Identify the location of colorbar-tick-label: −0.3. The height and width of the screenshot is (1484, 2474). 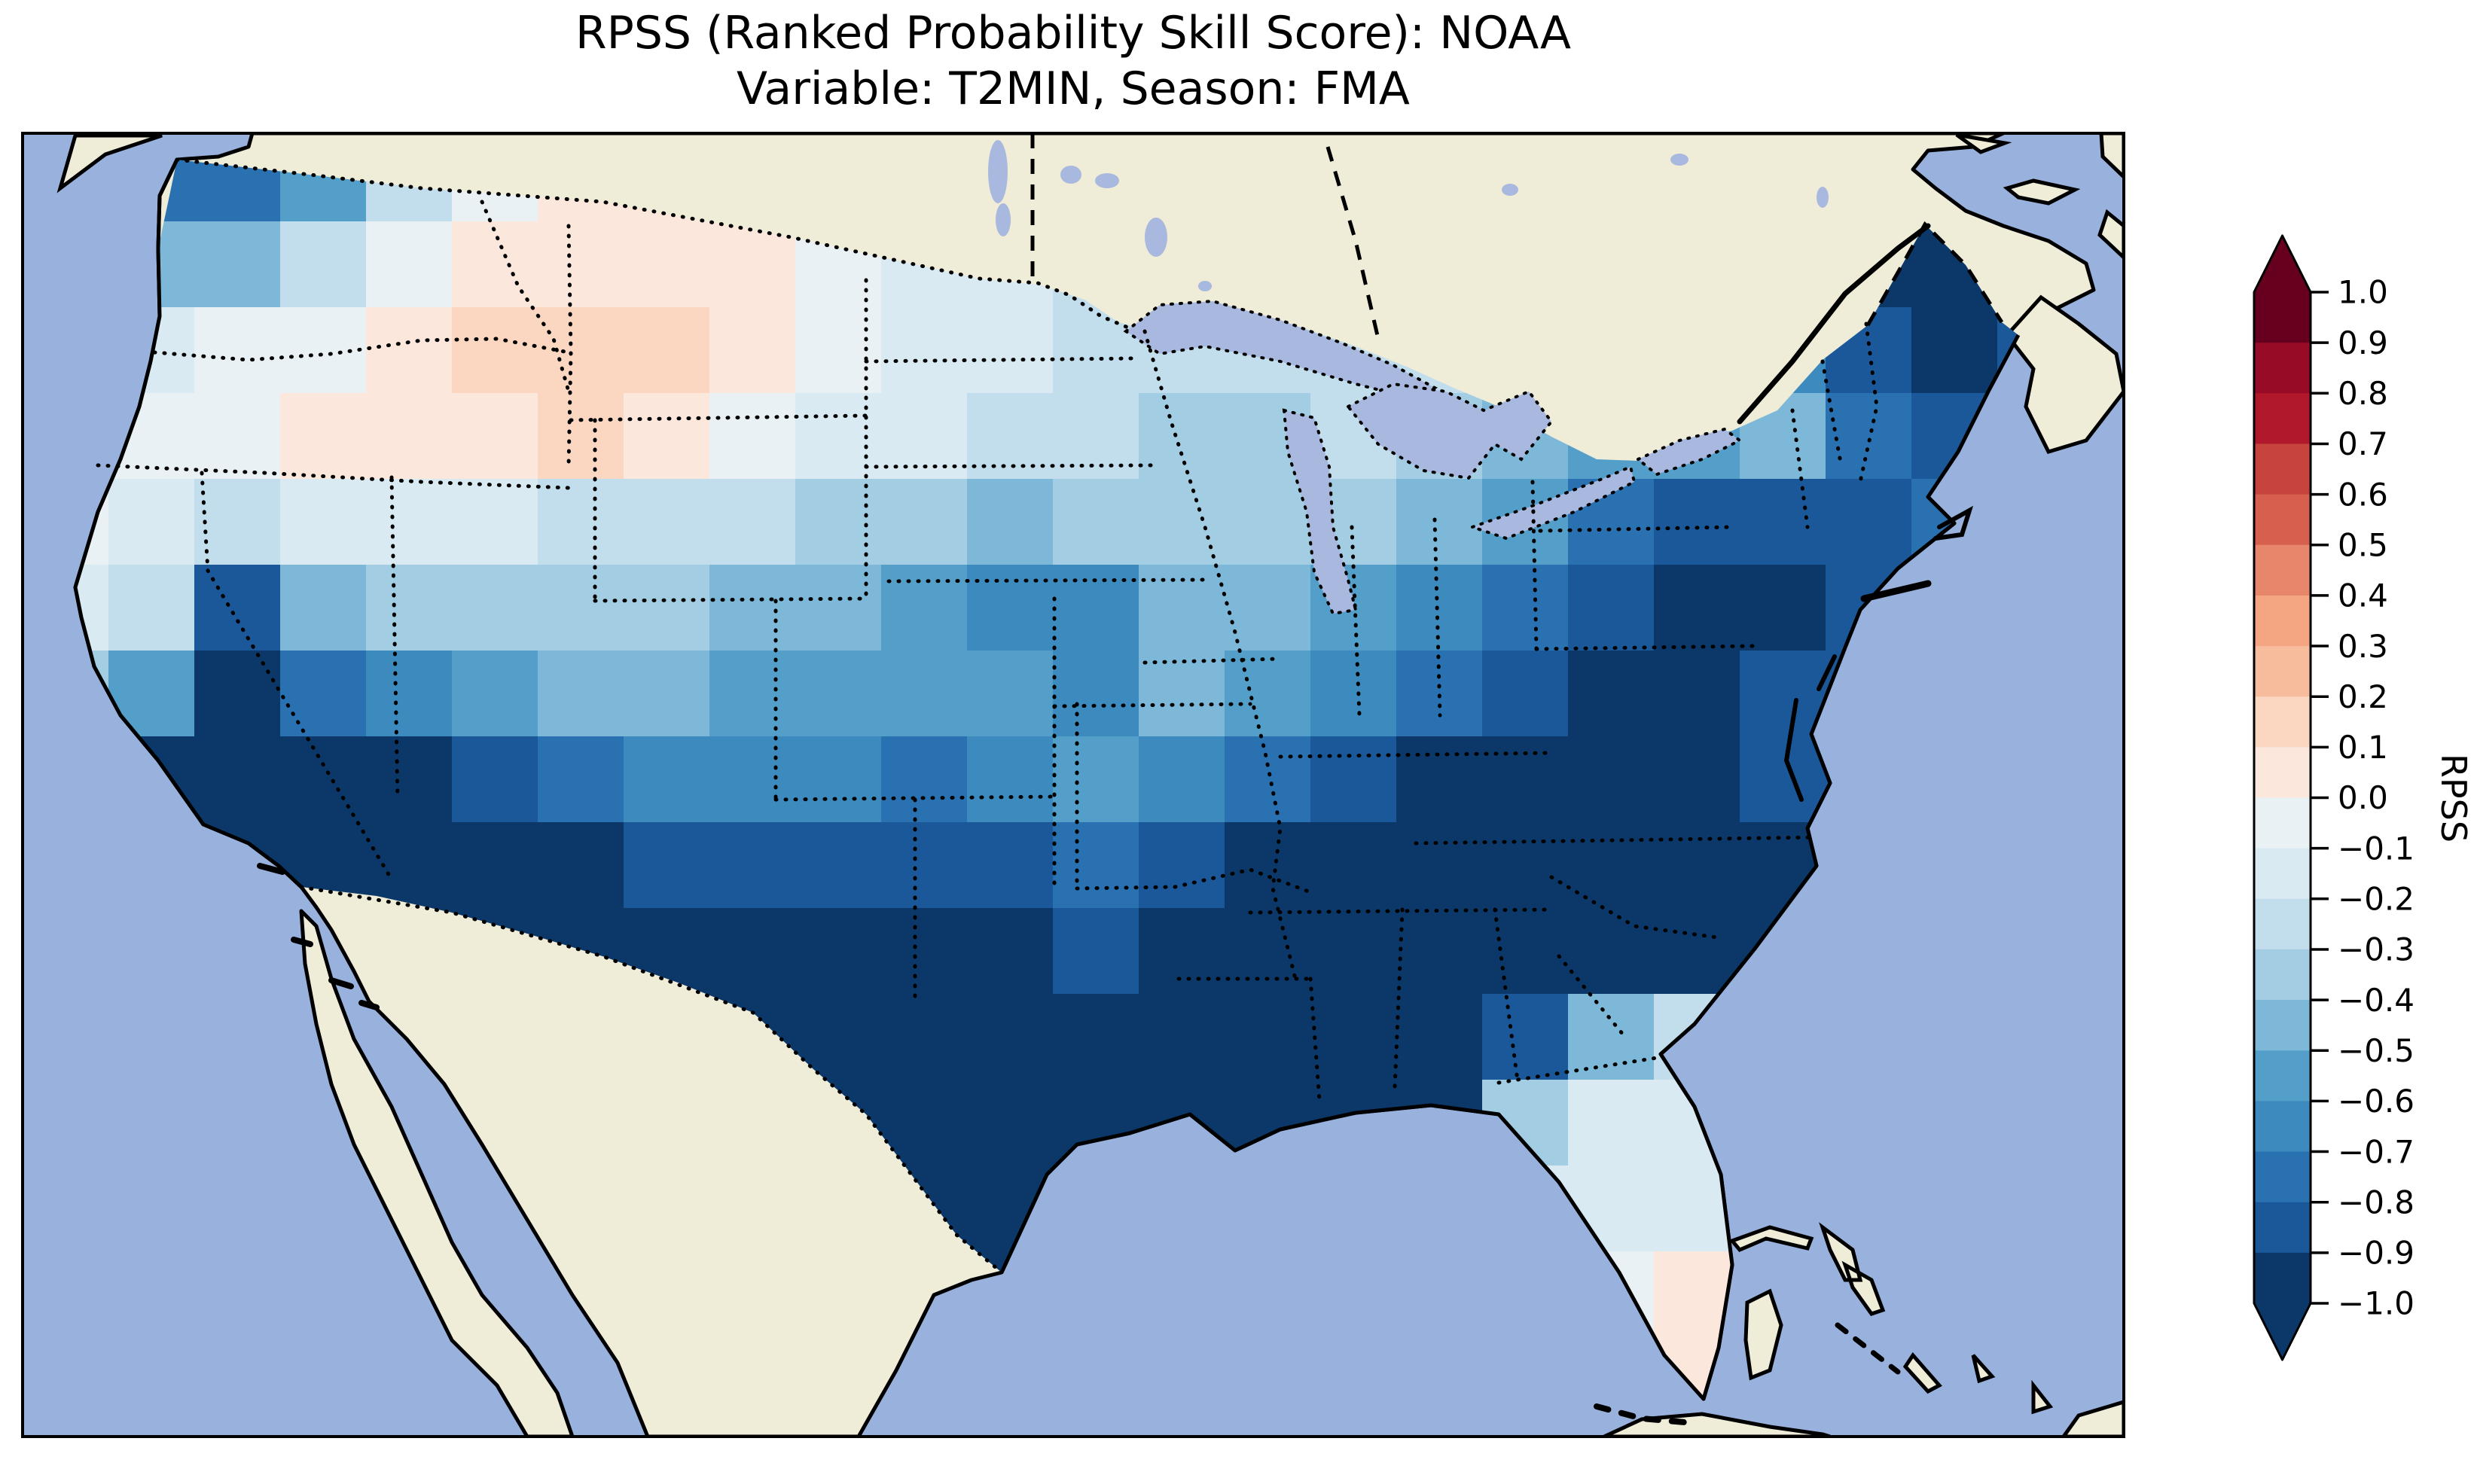
(2376, 949).